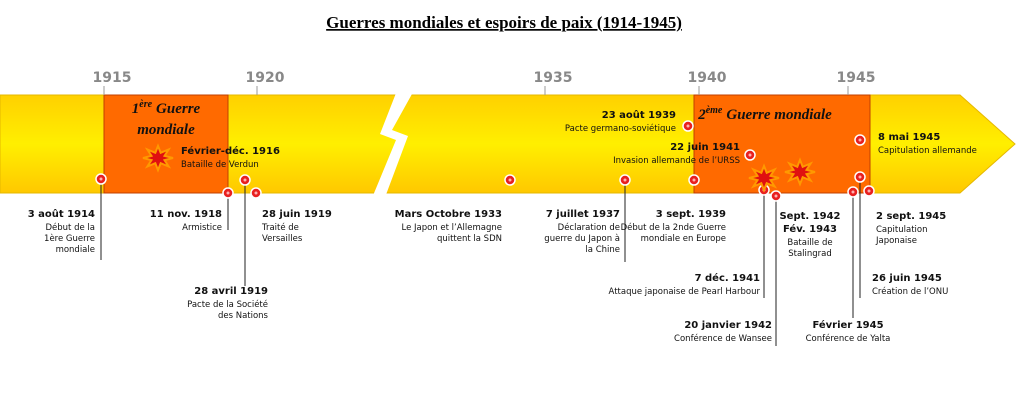 The image size is (1019, 400). Describe the element at coordinates (691, 214) in the screenshot. I see `event-date: 3 sept. 1939` at that location.